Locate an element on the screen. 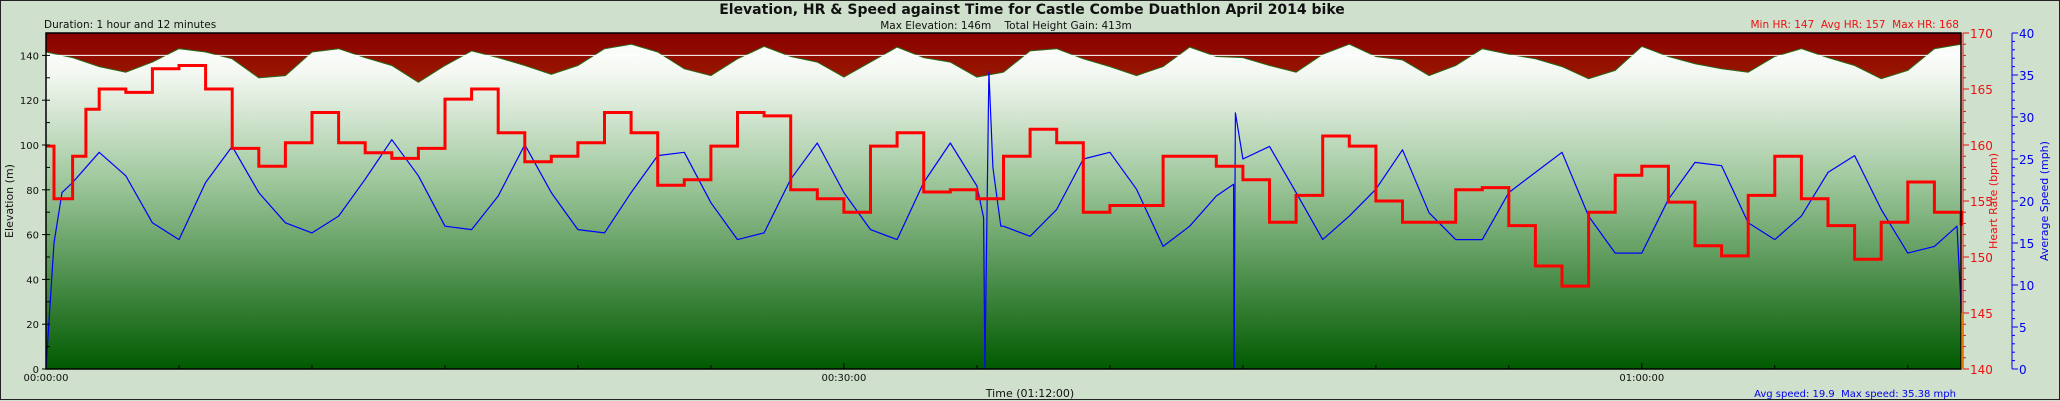 The image size is (2060, 401). elevation-tick-label: 140 is located at coordinates (29, 56).